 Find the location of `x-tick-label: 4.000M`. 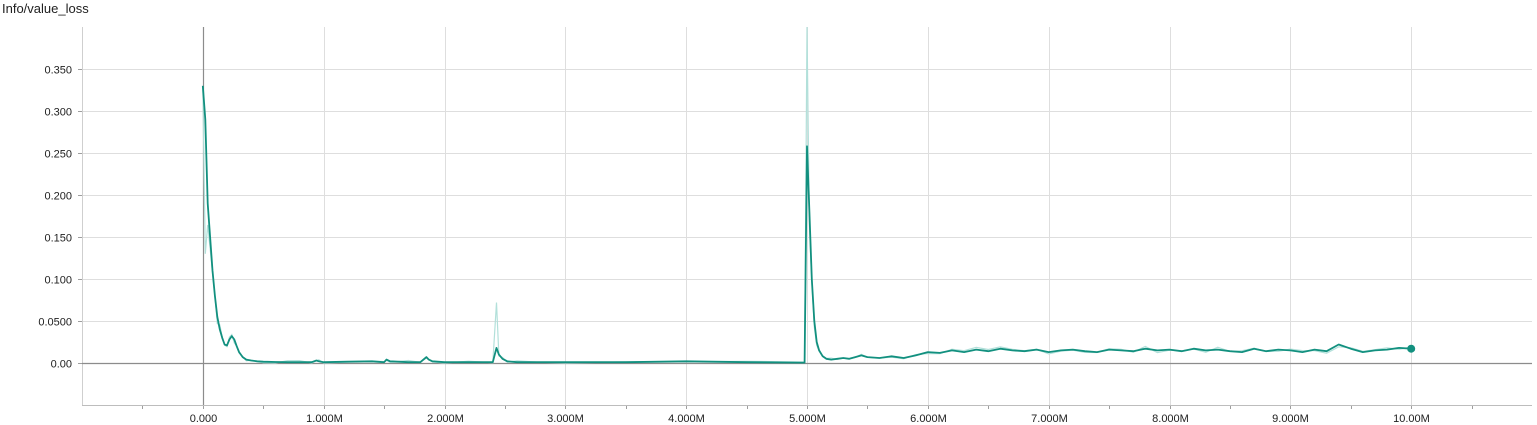

x-tick-label: 4.000M is located at coordinates (686, 419).